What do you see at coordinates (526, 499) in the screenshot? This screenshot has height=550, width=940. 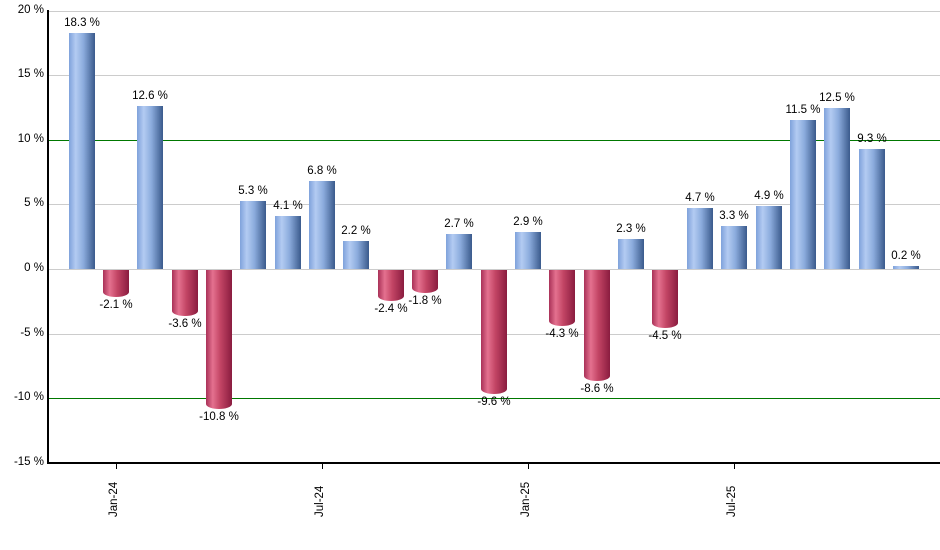 I see `x-axis-tick-label: Jan-25` at bounding box center [526, 499].